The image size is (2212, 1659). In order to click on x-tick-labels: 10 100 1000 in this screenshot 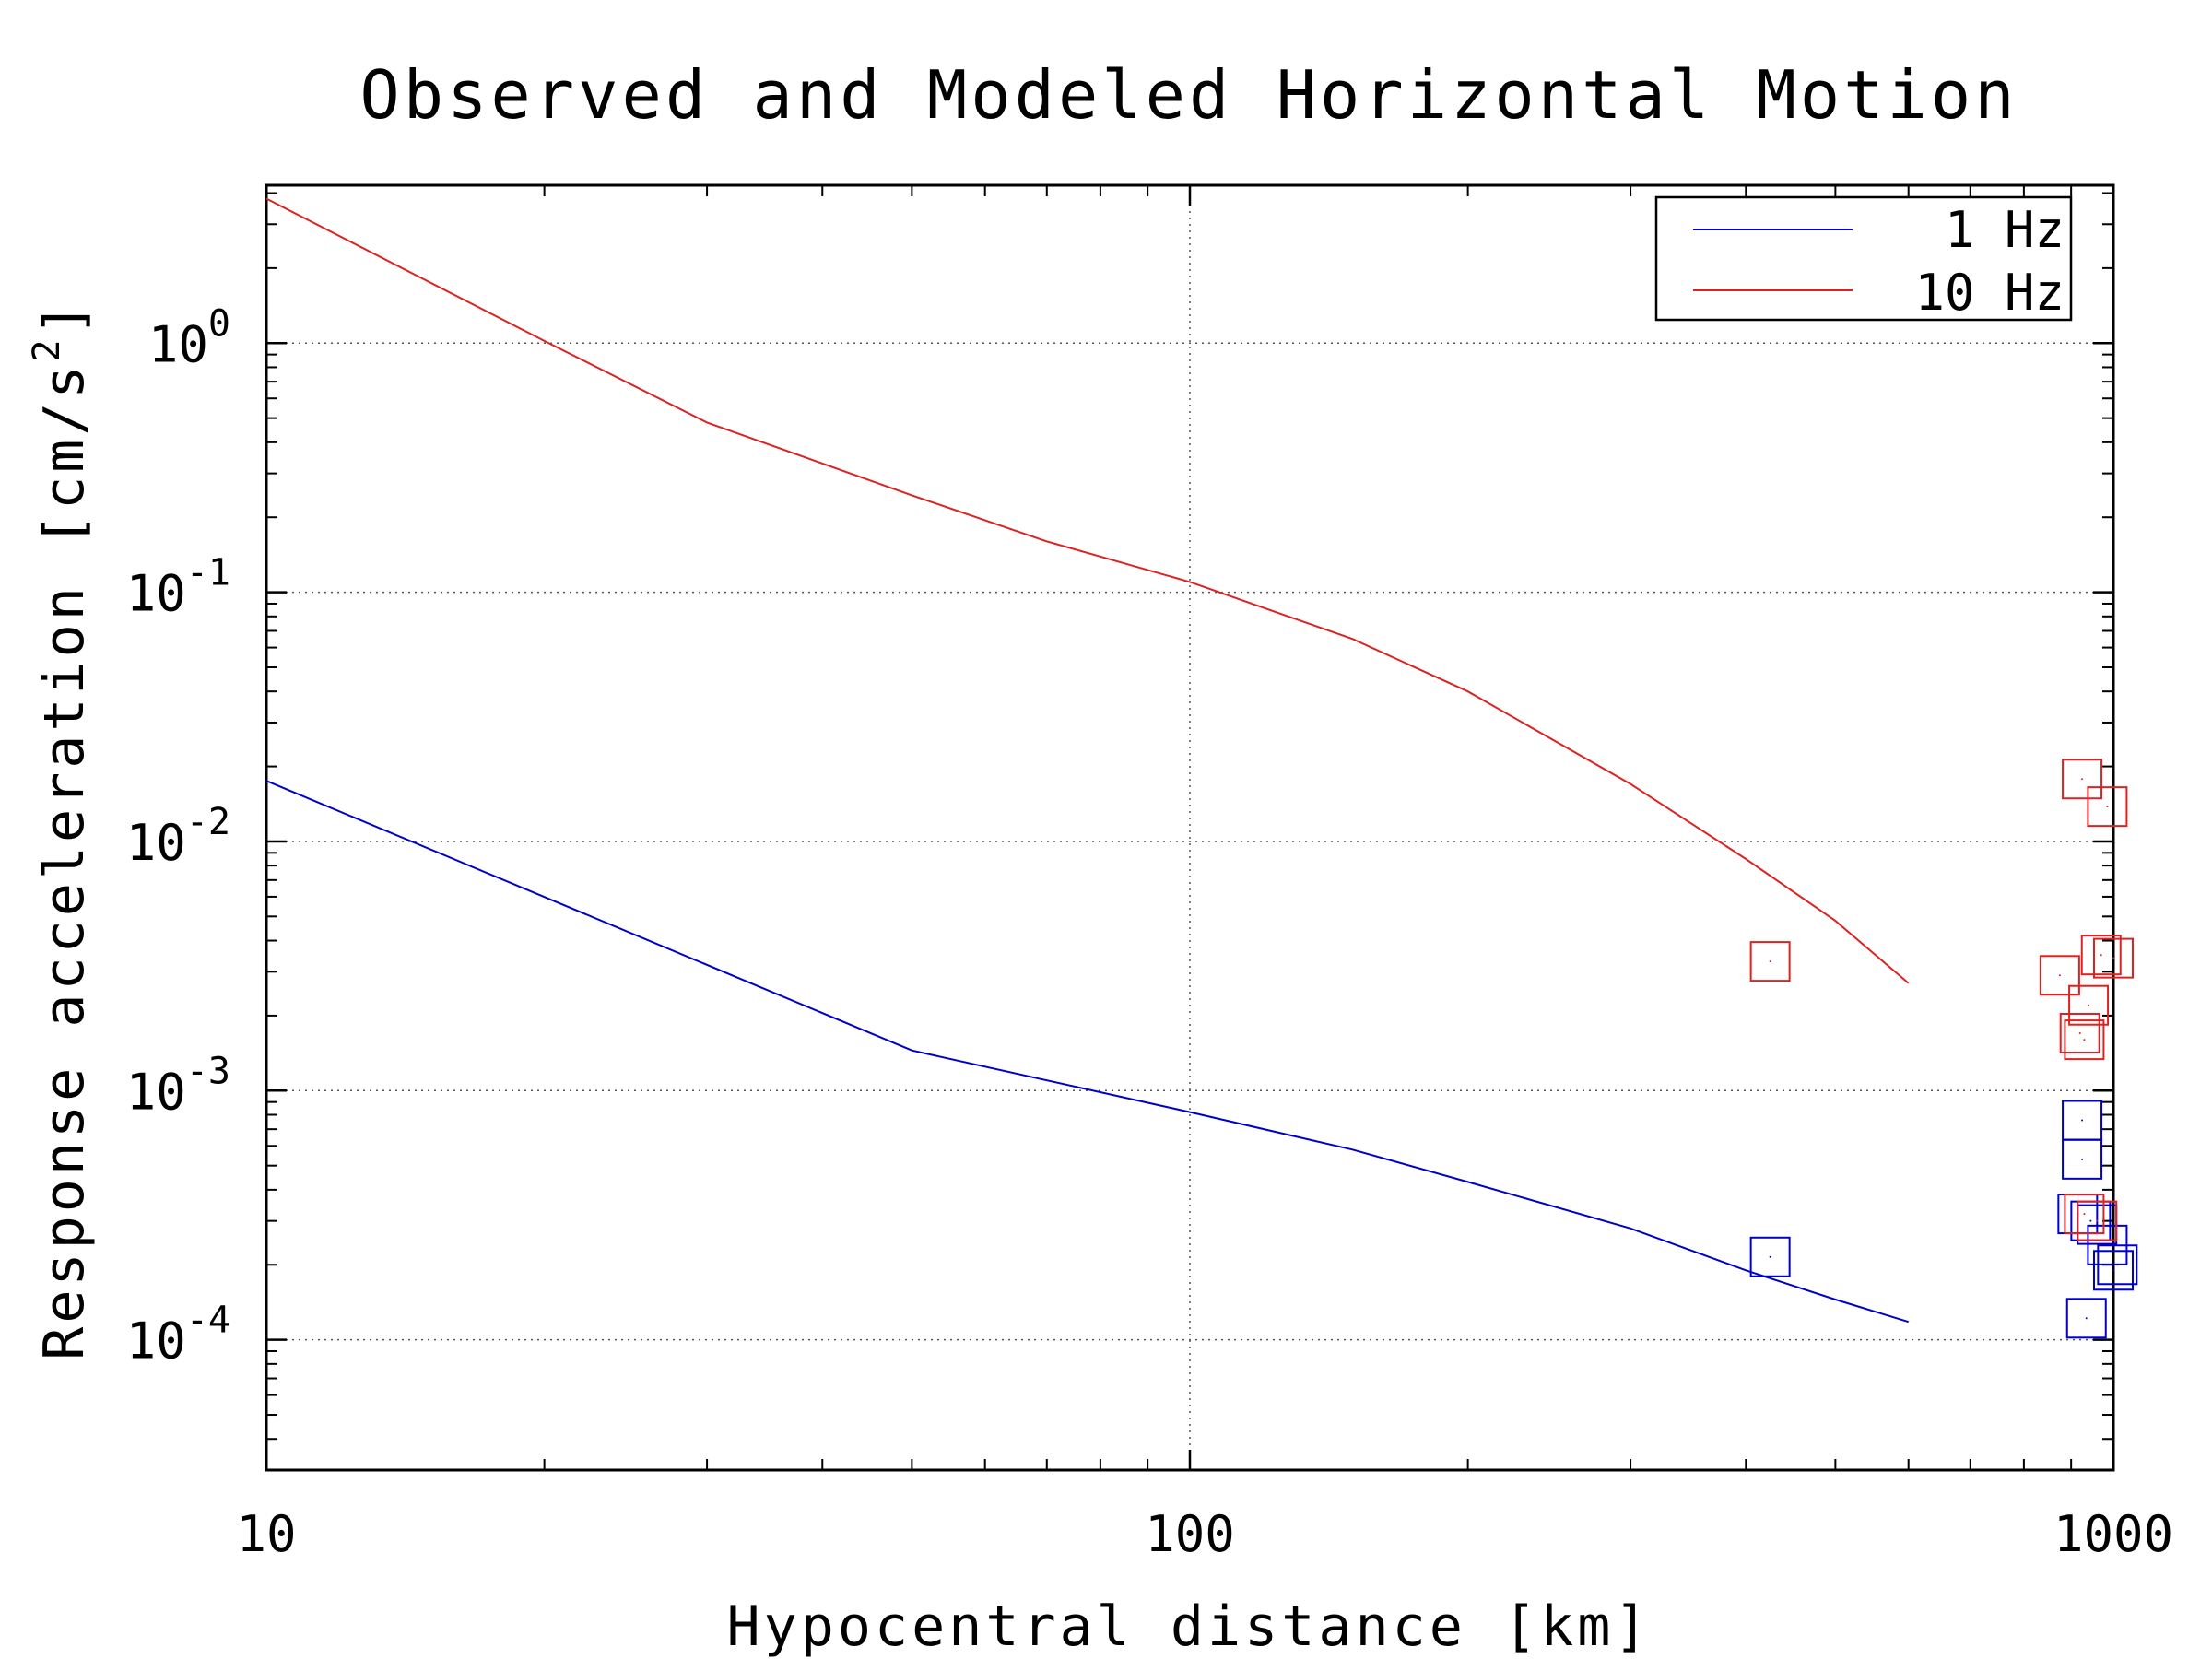, I will do `click(1204, 1534)`.